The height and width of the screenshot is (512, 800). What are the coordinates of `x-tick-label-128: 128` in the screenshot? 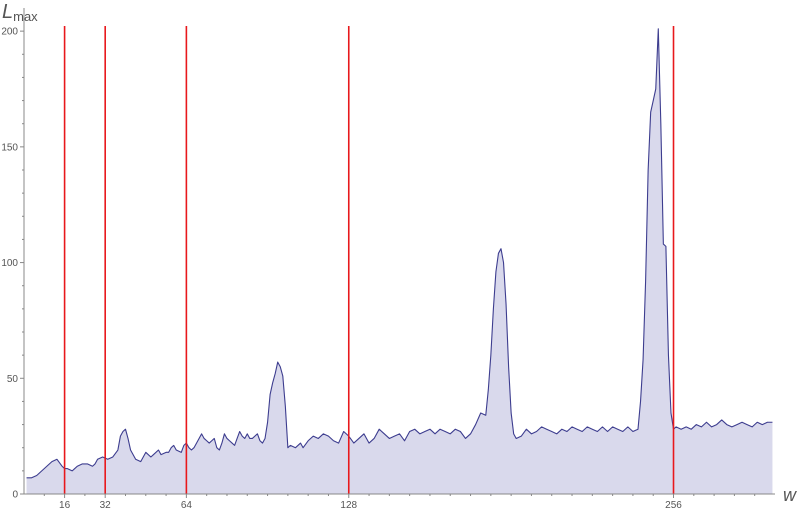 It's located at (348, 505).